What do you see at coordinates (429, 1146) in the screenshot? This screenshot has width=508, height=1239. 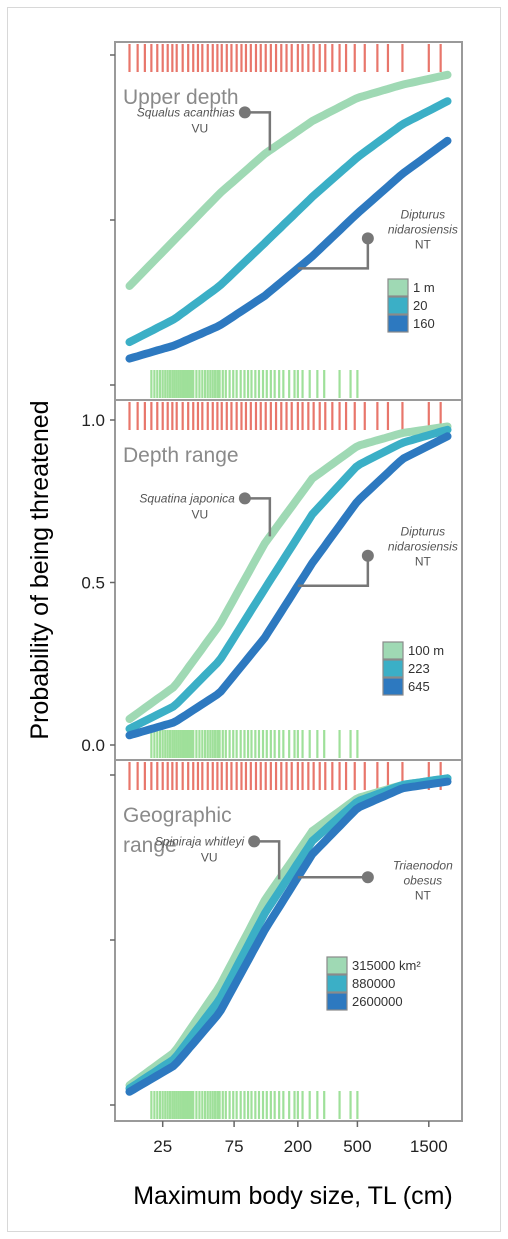 I see `x-tick-label: 1500` at bounding box center [429, 1146].